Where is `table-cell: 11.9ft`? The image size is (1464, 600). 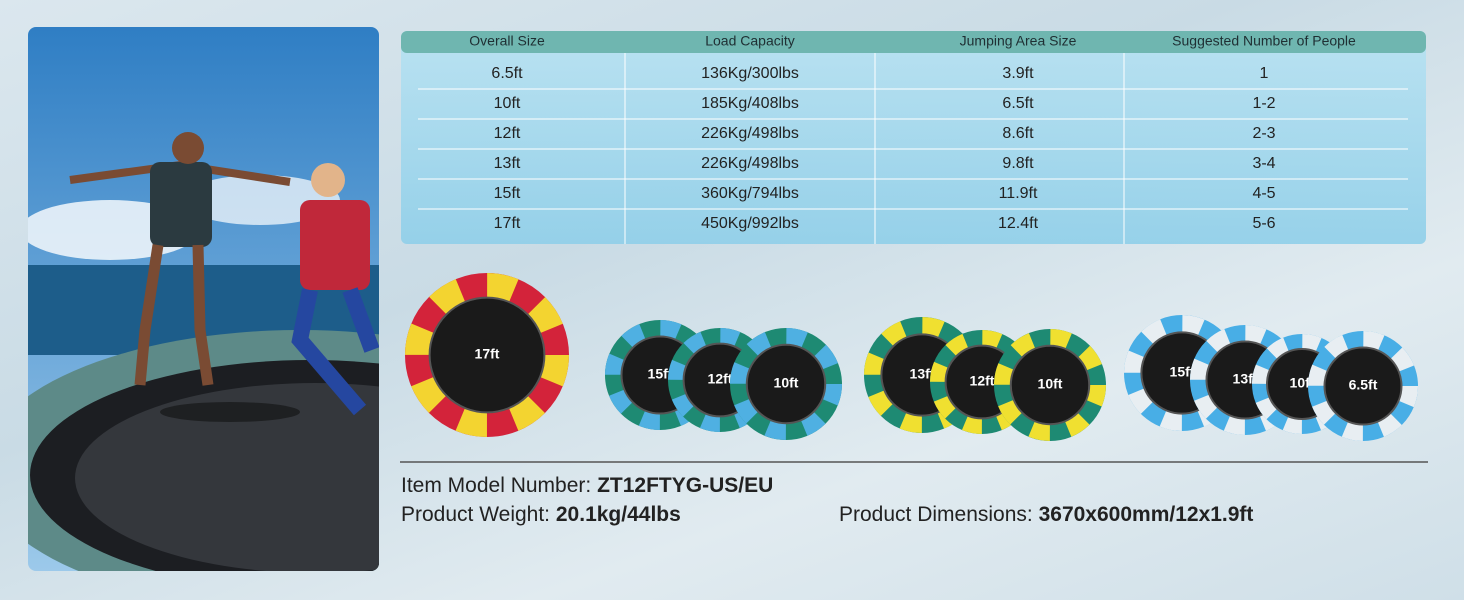
table-cell: 11.9ft is located at coordinates (1018, 193).